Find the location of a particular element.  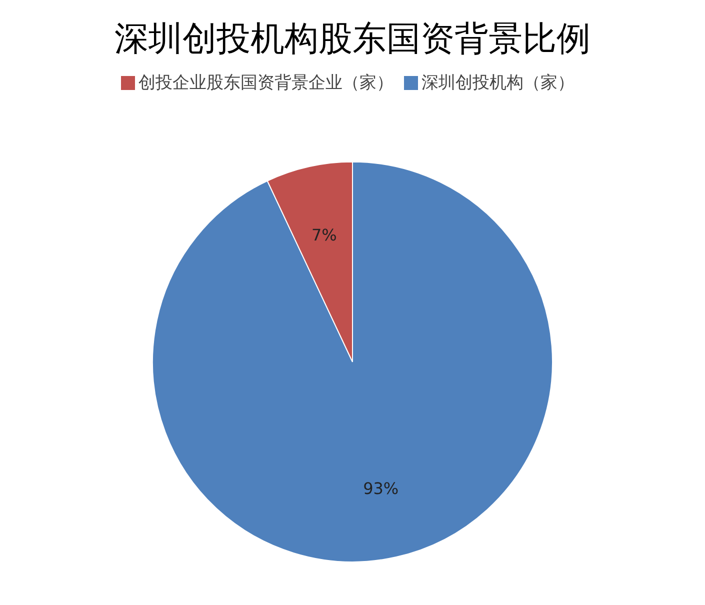

legend-label: 创投企业股东国资背景企业（家） is located at coordinates (266, 83).